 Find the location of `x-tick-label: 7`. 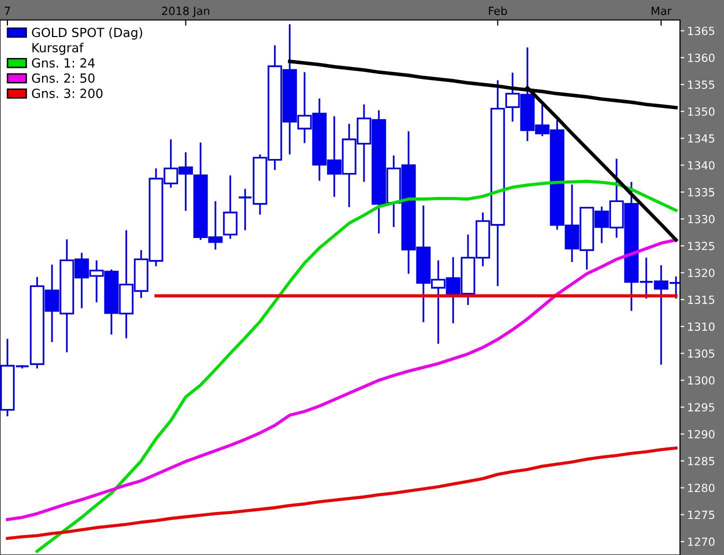

x-tick-label: 7 is located at coordinates (7, 10).